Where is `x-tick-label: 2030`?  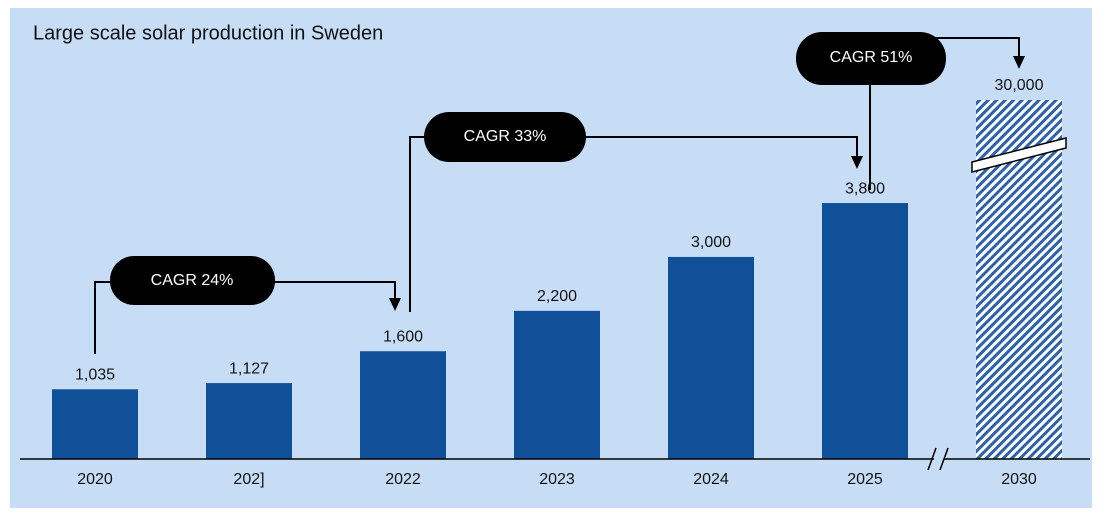
x-tick-label: 2030 is located at coordinates (1019, 479).